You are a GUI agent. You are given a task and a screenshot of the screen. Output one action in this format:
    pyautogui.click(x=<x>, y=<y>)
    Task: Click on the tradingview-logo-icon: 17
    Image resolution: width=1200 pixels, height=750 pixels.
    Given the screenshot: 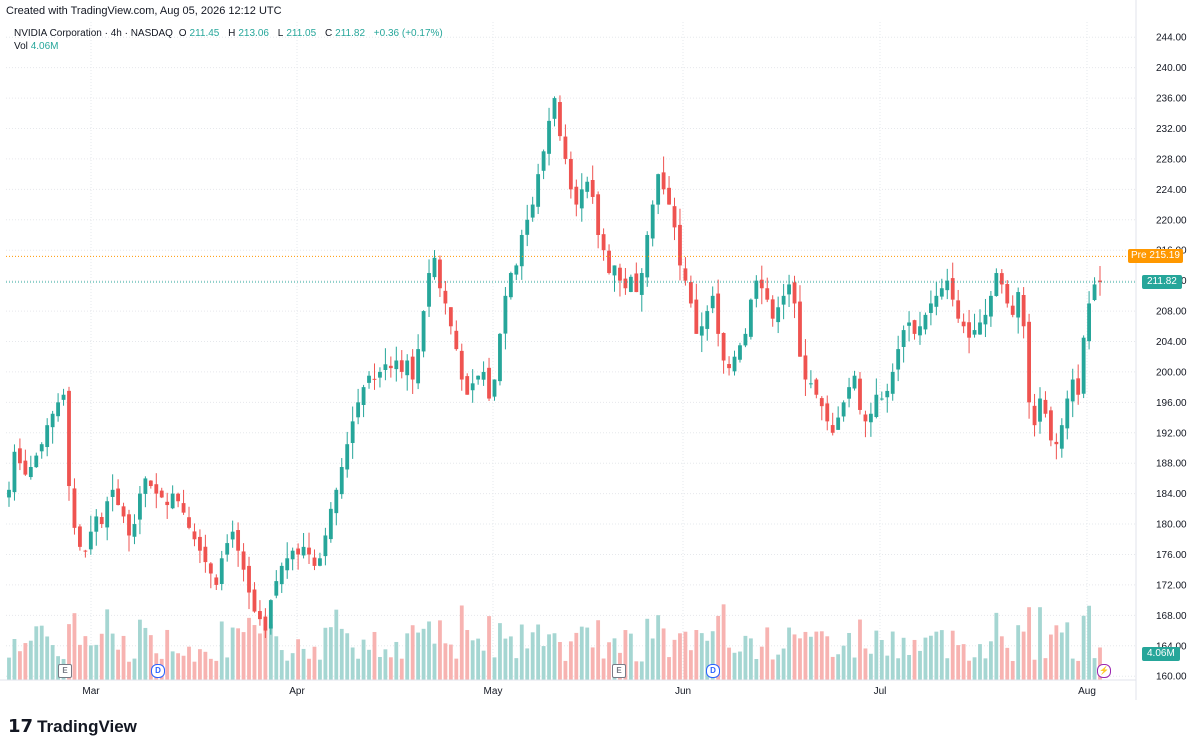 What is the action you would take?
    pyautogui.click(x=21, y=726)
    